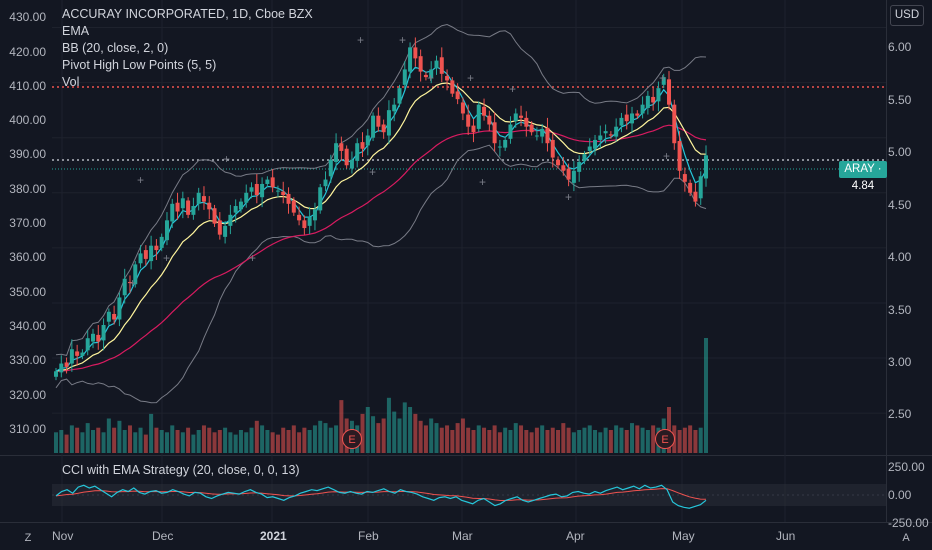  I want to click on left-axis-label: 360.00, so click(27, 257).